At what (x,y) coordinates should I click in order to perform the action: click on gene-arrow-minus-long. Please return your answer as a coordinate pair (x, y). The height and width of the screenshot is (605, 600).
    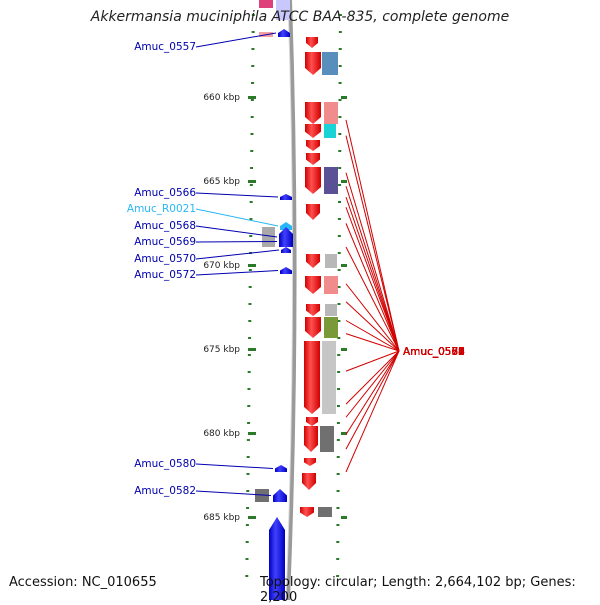
    Looking at the image, I should click on (277, 558).